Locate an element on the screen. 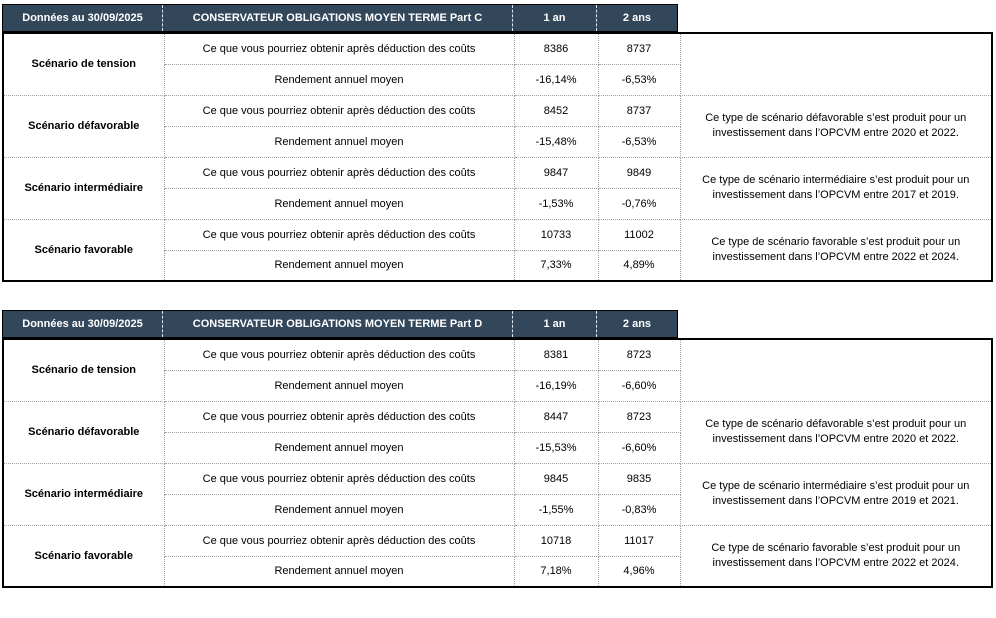  table-row: Rendement annuel moyen -16,19% -6,60% is located at coordinates (497, 385).